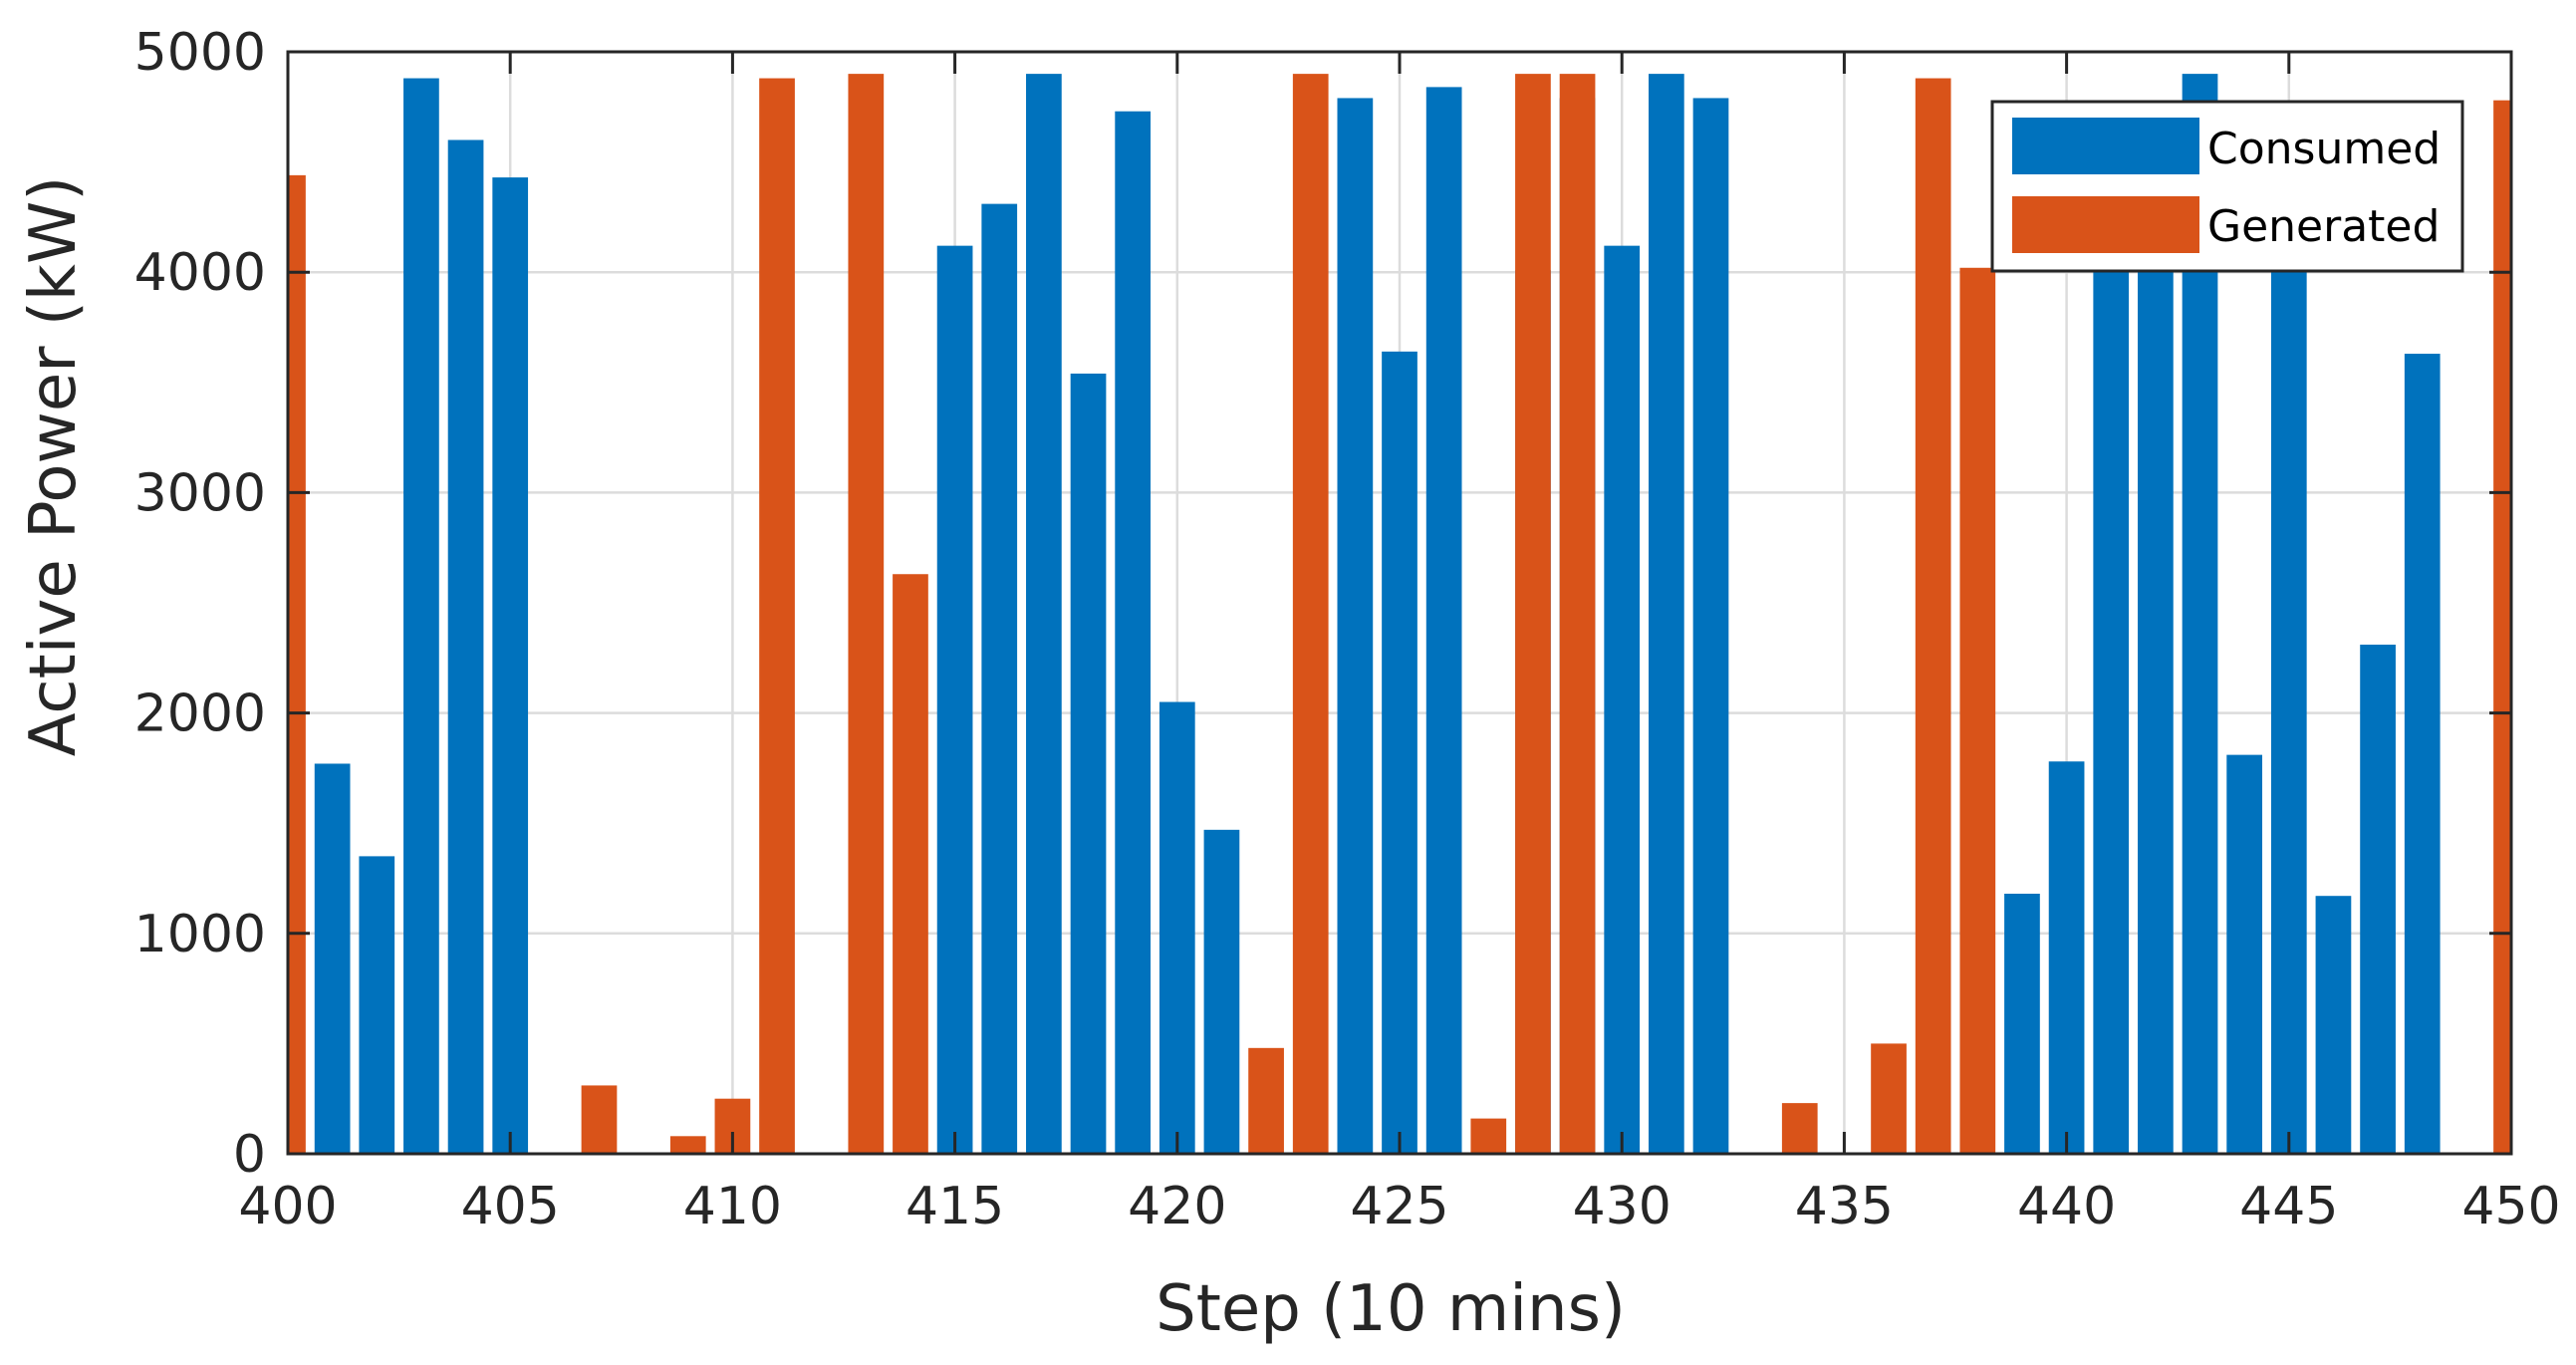 This screenshot has height=1365, width=2576. Describe the element at coordinates (200, 53) in the screenshot. I see `y-tick-label: 5000` at that location.